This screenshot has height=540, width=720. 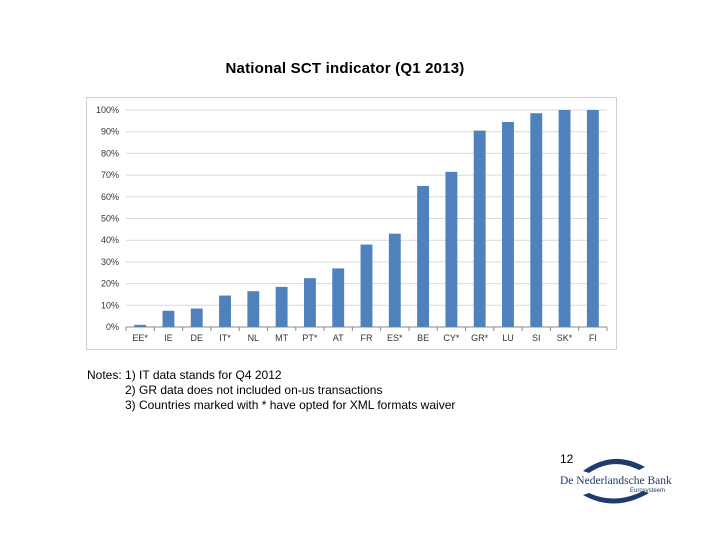 What do you see at coordinates (110, 132) in the screenshot?
I see `y-tick-label: 90%` at bounding box center [110, 132].